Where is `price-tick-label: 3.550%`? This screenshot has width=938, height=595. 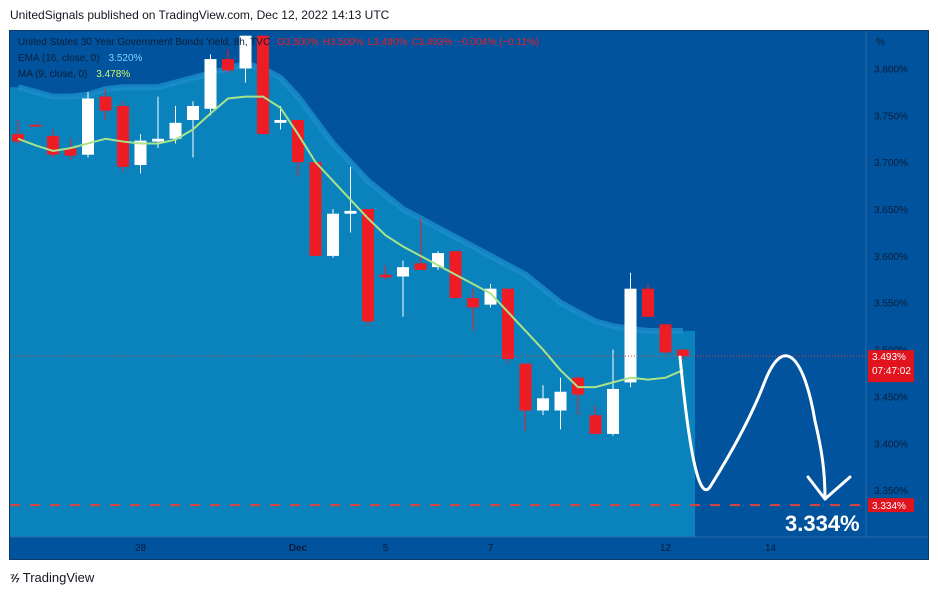 price-tick-label: 3.550% is located at coordinates (891, 304).